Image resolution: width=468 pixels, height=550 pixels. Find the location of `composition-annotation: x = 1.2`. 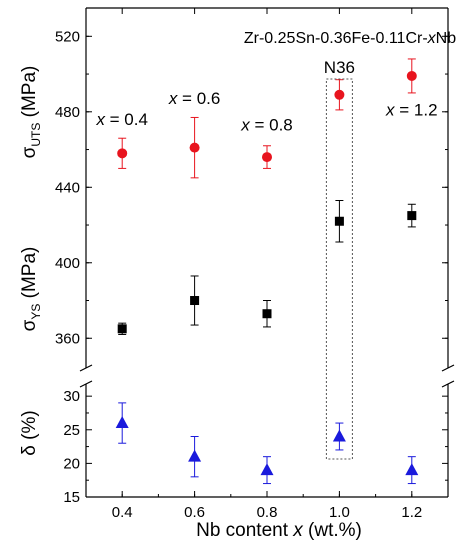

composition-annotation: x = 1.2 is located at coordinates (411, 110).